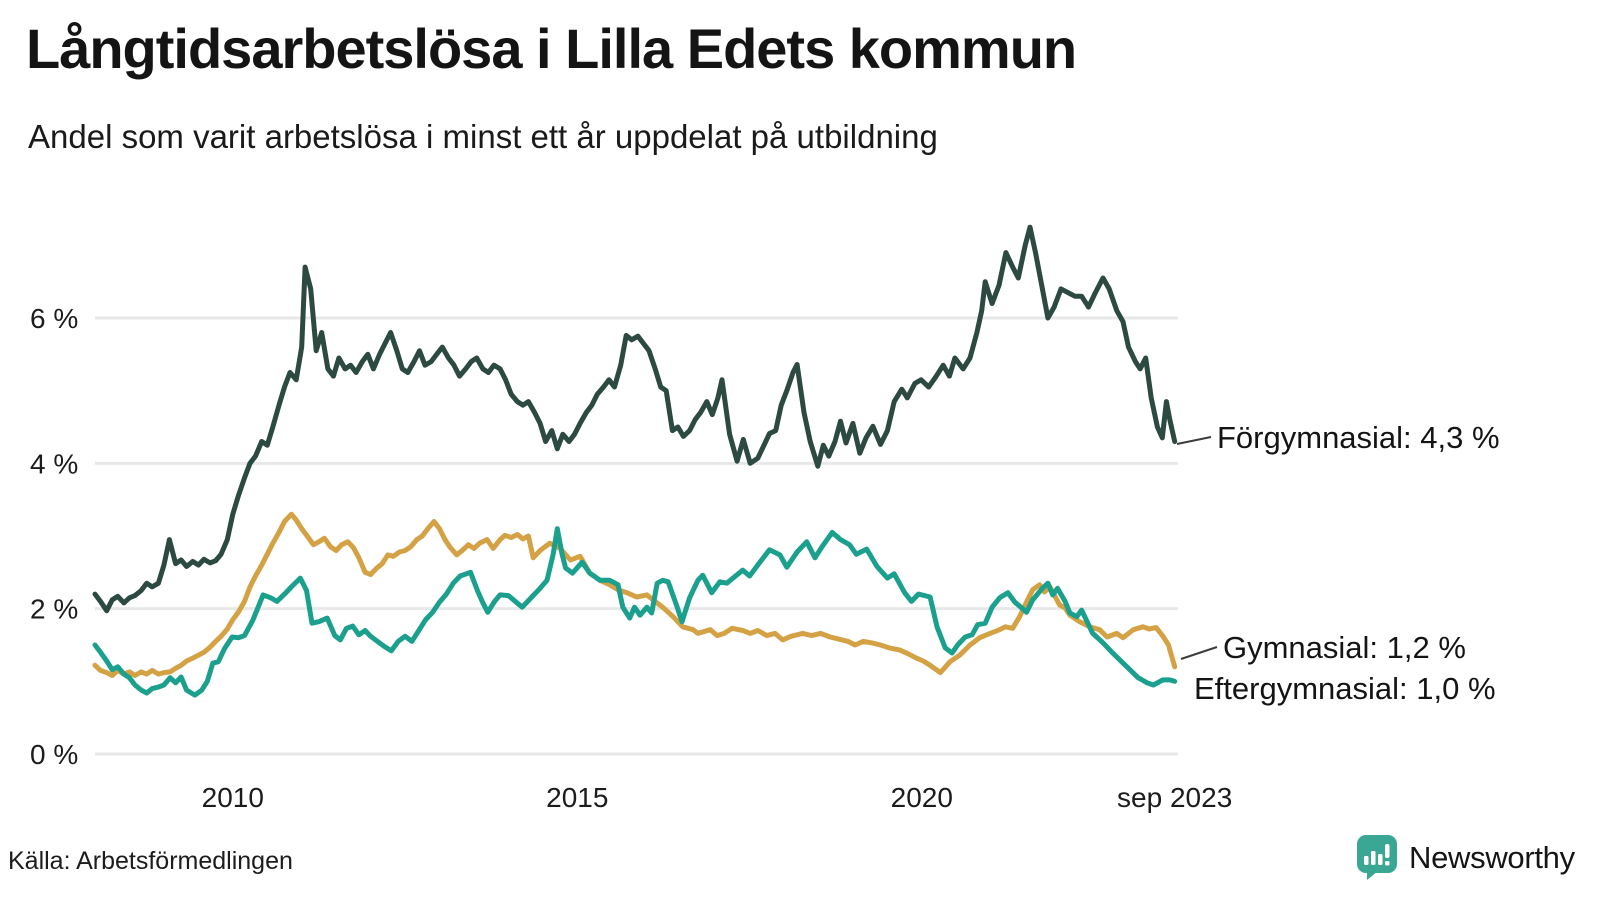 The height and width of the screenshot is (900, 1600). I want to click on label-connectors, so click(1197, 548).